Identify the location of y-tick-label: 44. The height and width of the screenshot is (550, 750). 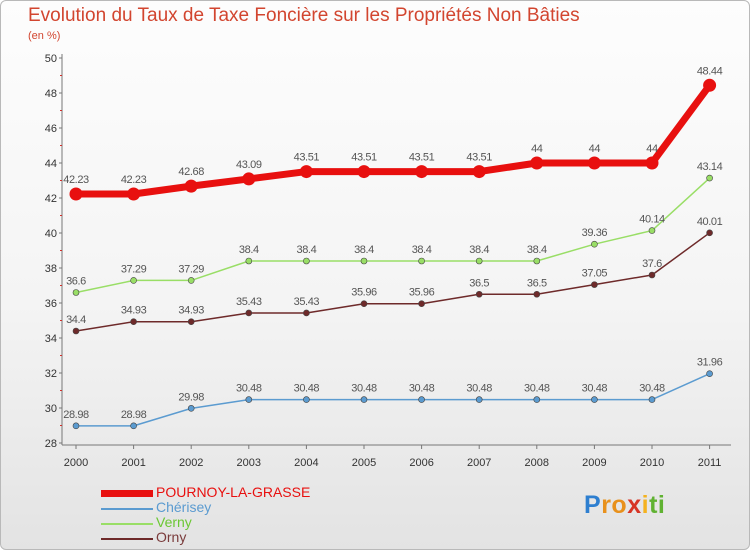
(51, 164).